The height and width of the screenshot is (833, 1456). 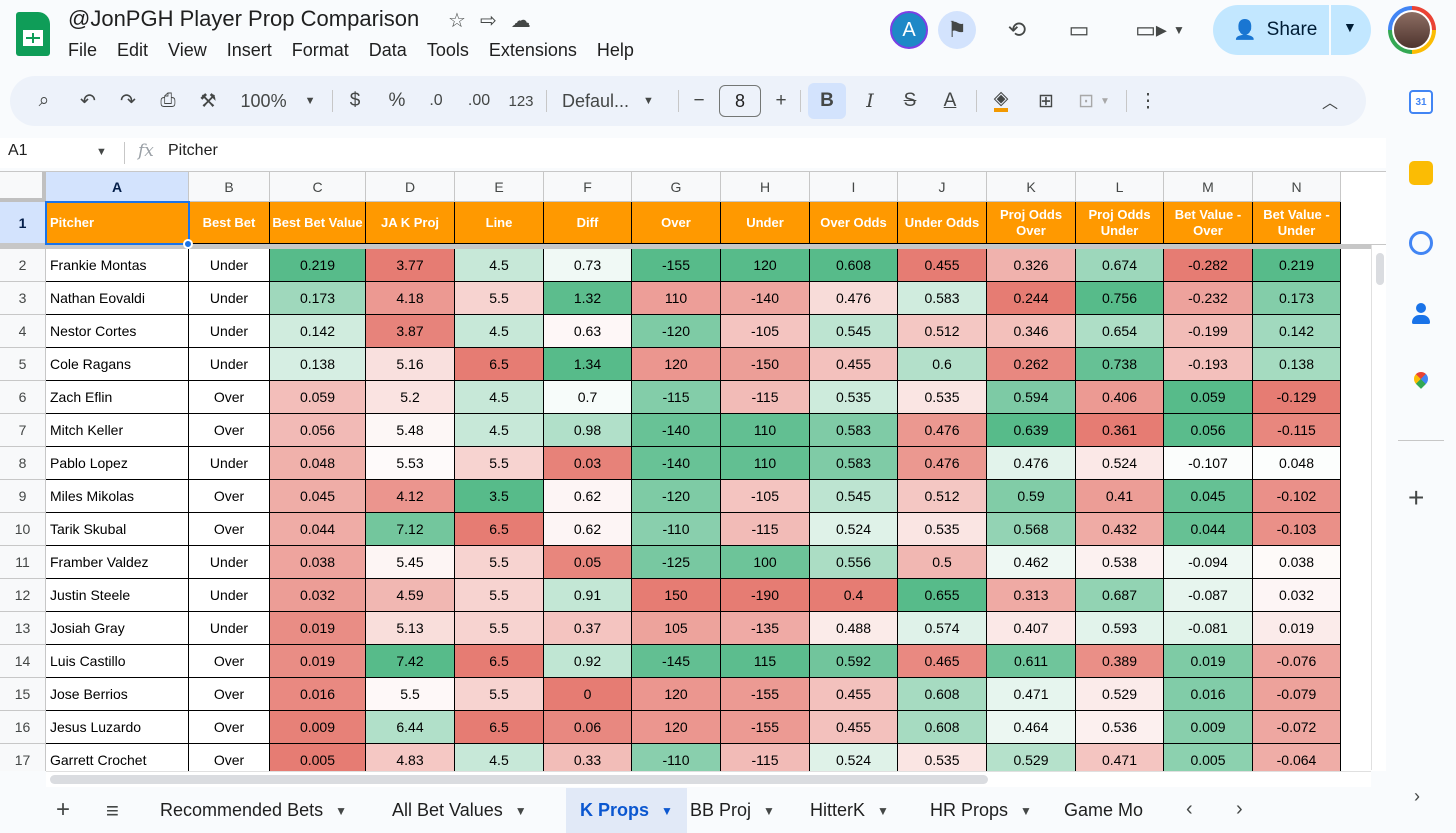 I want to click on fill-color-icon: ◈, so click(x=1001, y=101).